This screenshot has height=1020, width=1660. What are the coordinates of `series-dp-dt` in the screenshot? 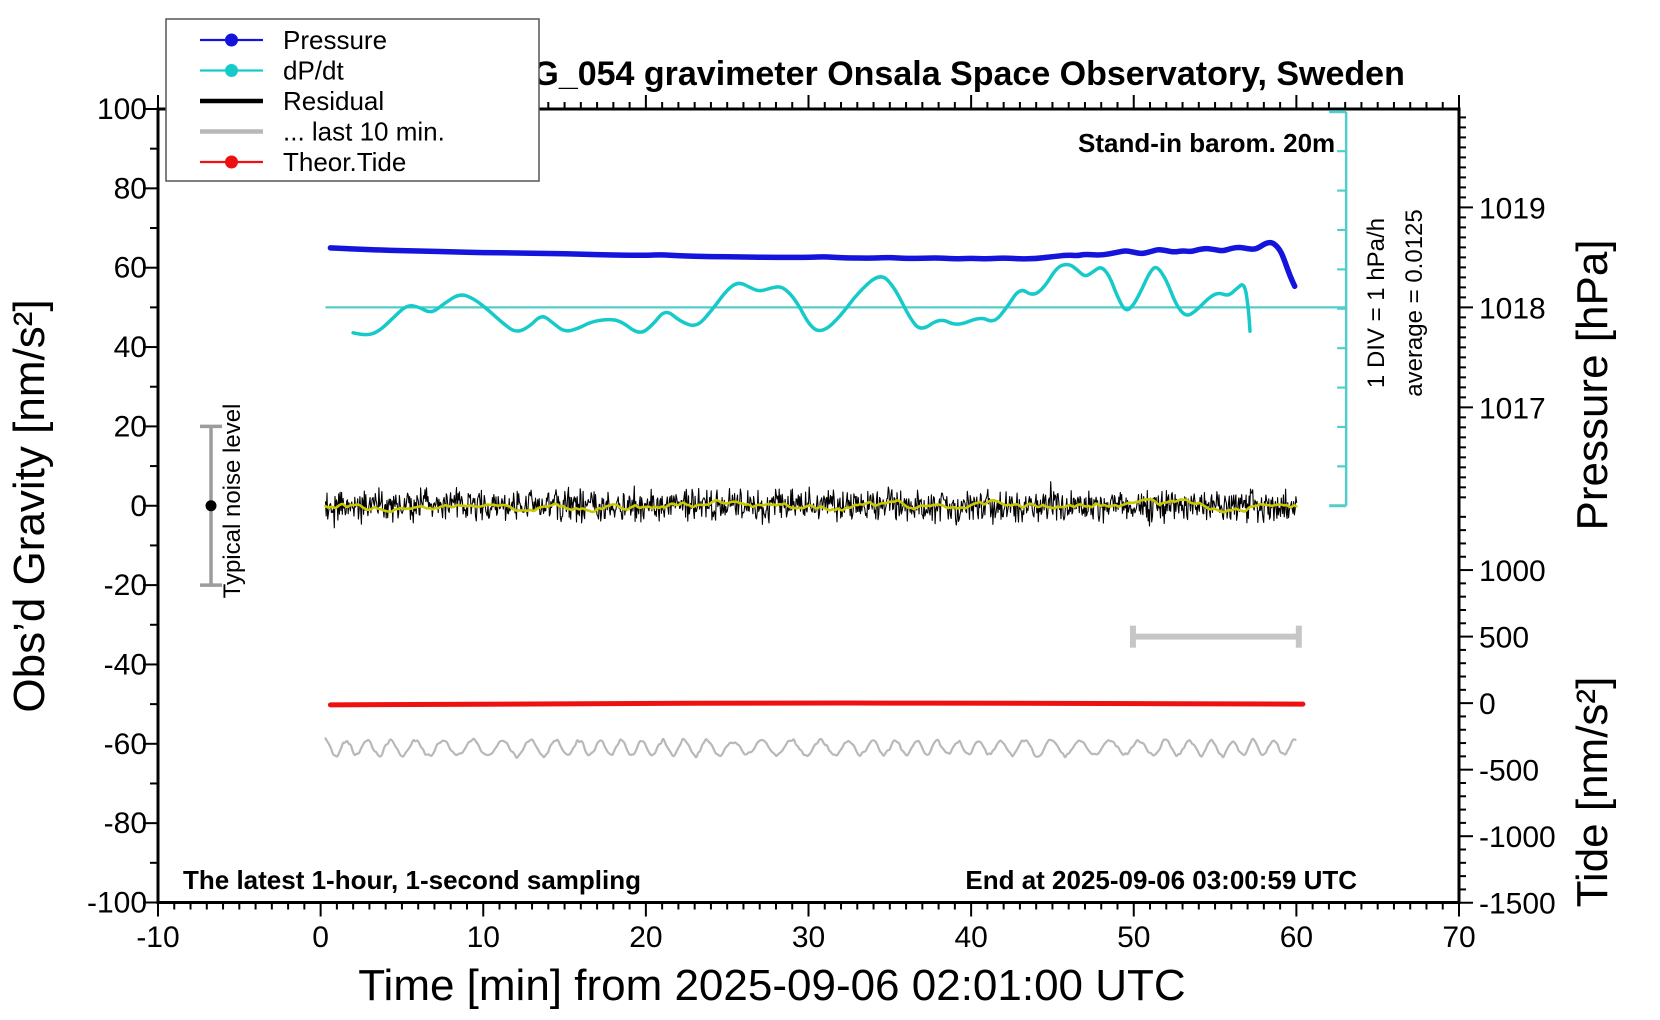 It's located at (801, 299).